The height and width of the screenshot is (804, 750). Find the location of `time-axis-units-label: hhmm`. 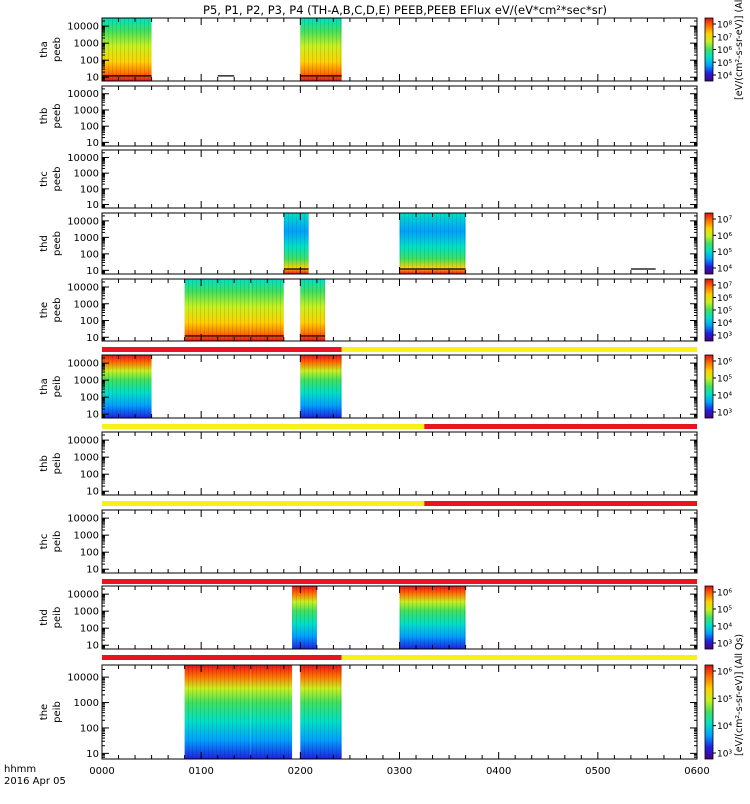

time-axis-units-label: hhmm is located at coordinates (20, 769).